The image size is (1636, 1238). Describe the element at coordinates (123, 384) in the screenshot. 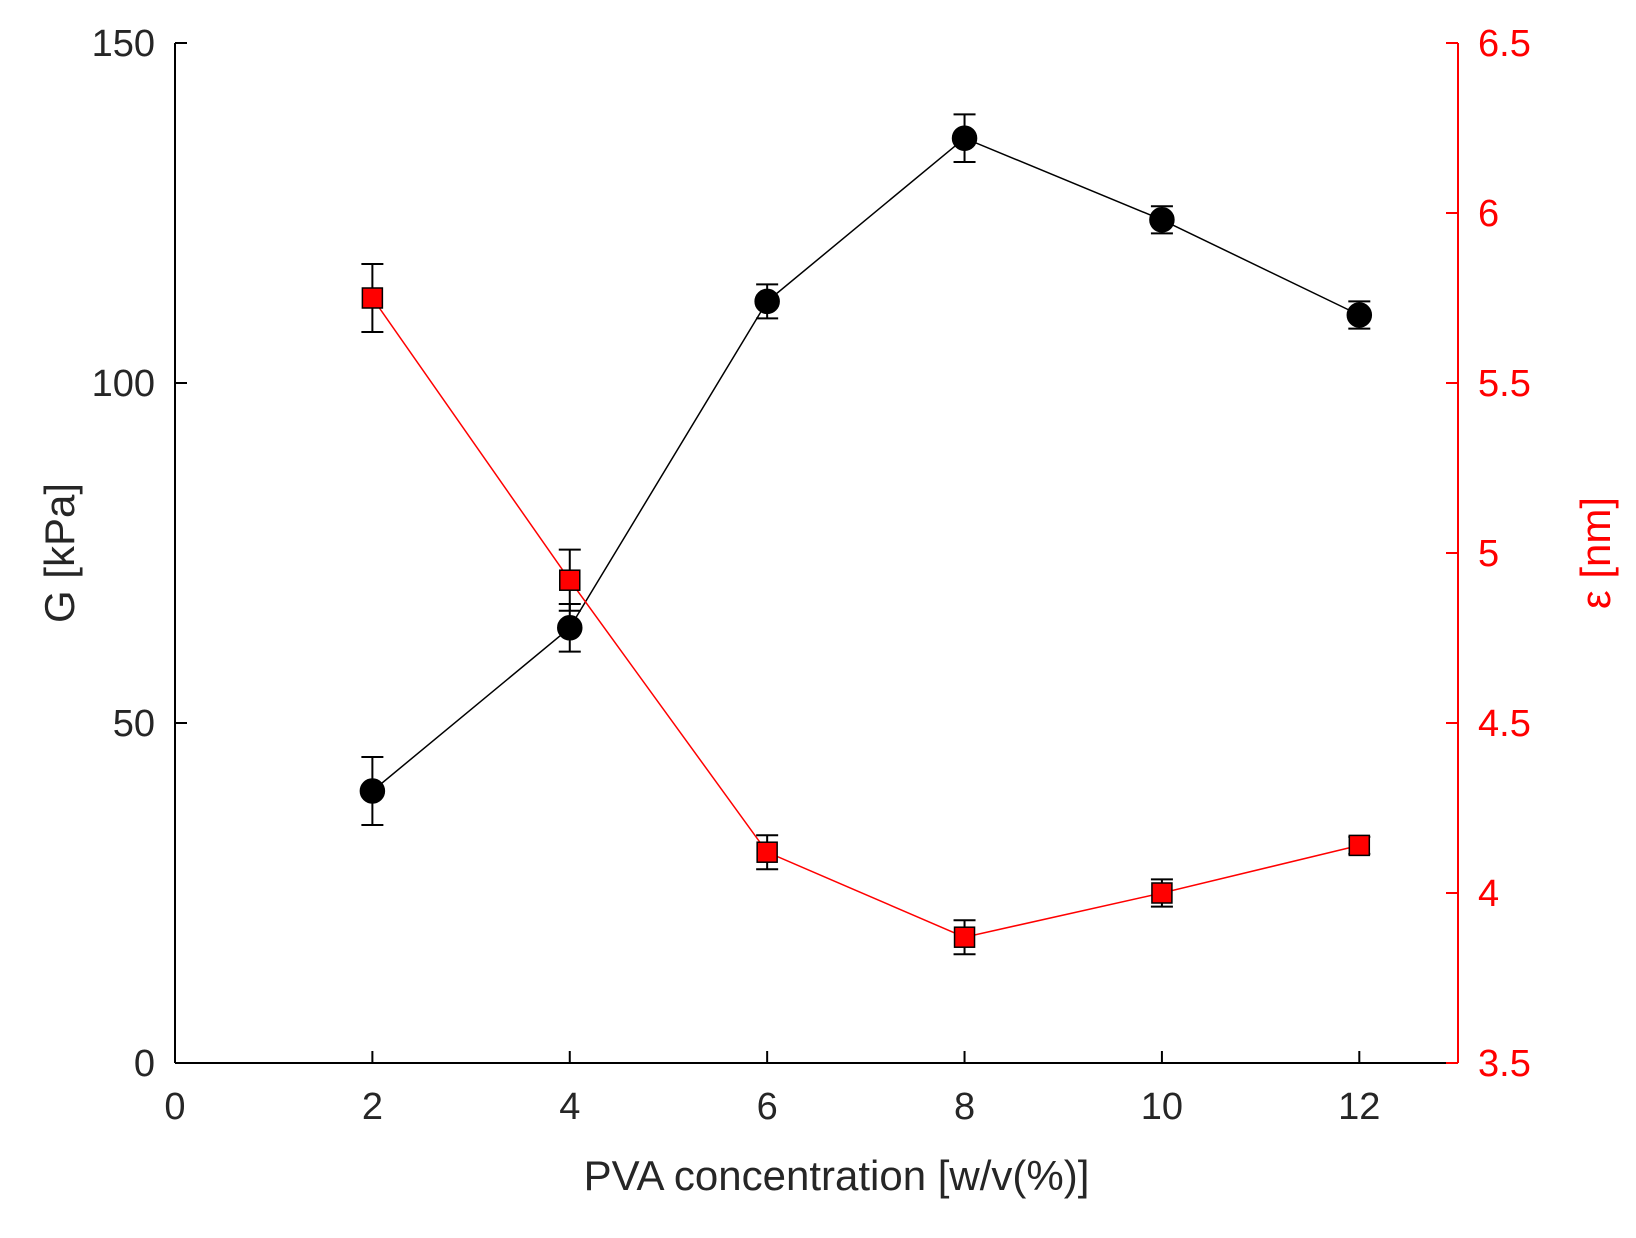

I see `y-left-tick-label: 100` at that location.